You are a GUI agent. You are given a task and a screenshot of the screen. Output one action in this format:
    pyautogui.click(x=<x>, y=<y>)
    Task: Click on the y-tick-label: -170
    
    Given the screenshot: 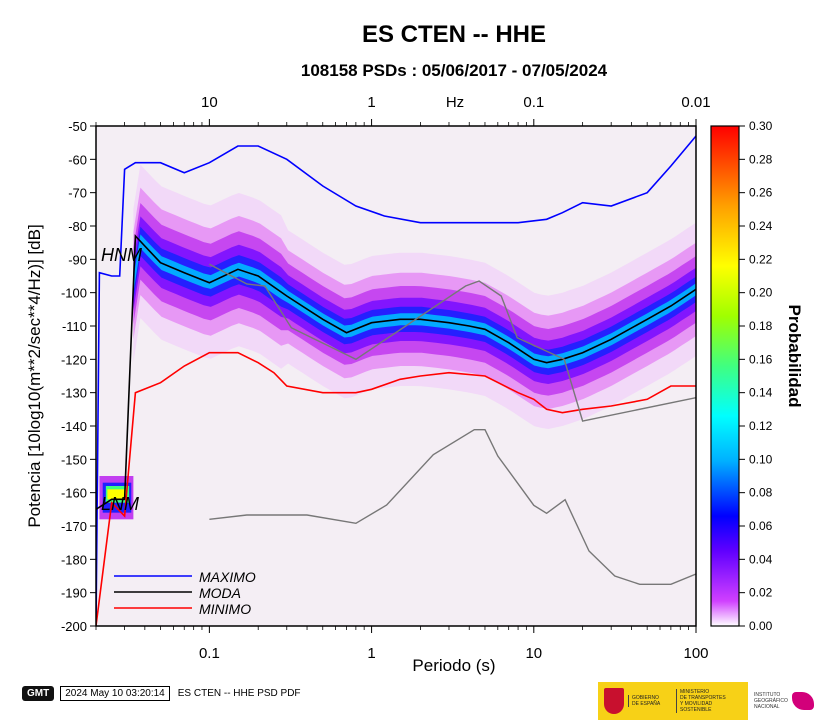 What is the action you would take?
    pyautogui.click(x=74, y=526)
    